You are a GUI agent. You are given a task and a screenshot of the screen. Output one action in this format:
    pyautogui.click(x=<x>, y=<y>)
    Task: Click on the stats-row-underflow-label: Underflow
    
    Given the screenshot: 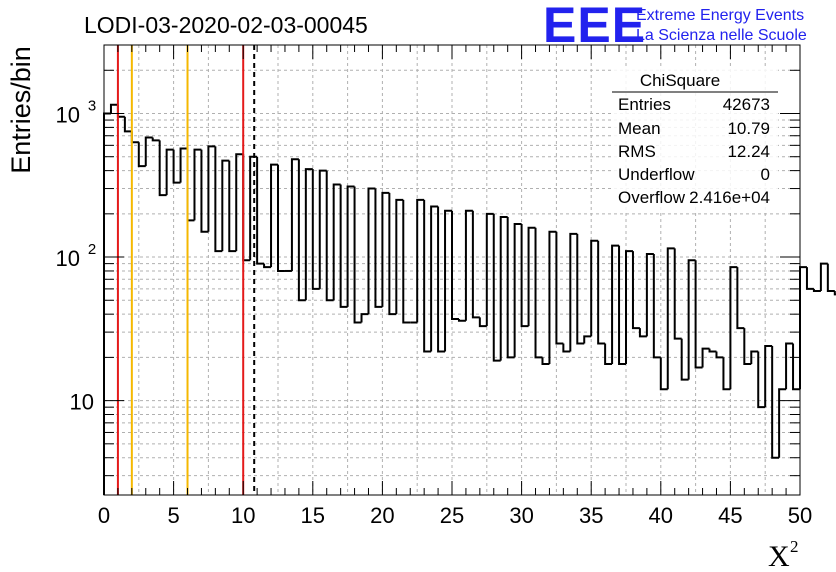 What is the action you would take?
    pyautogui.click(x=656, y=174)
    